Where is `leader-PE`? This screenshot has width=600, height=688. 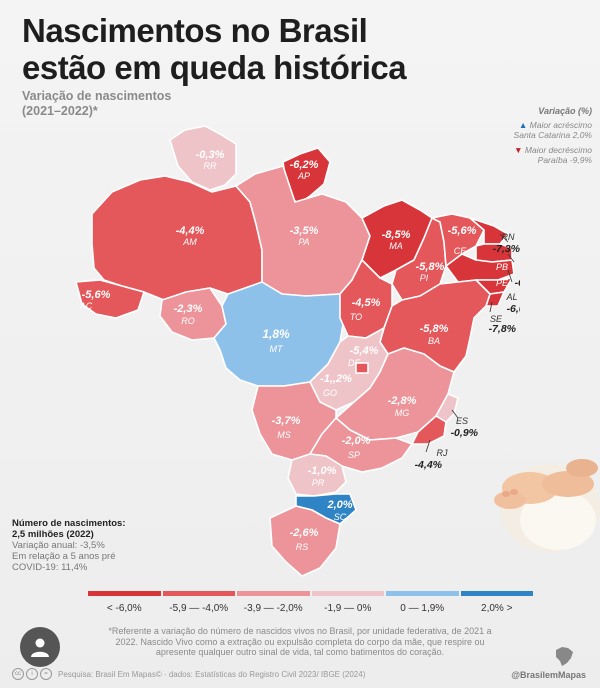
leader-PE is located at coordinates (510, 276).